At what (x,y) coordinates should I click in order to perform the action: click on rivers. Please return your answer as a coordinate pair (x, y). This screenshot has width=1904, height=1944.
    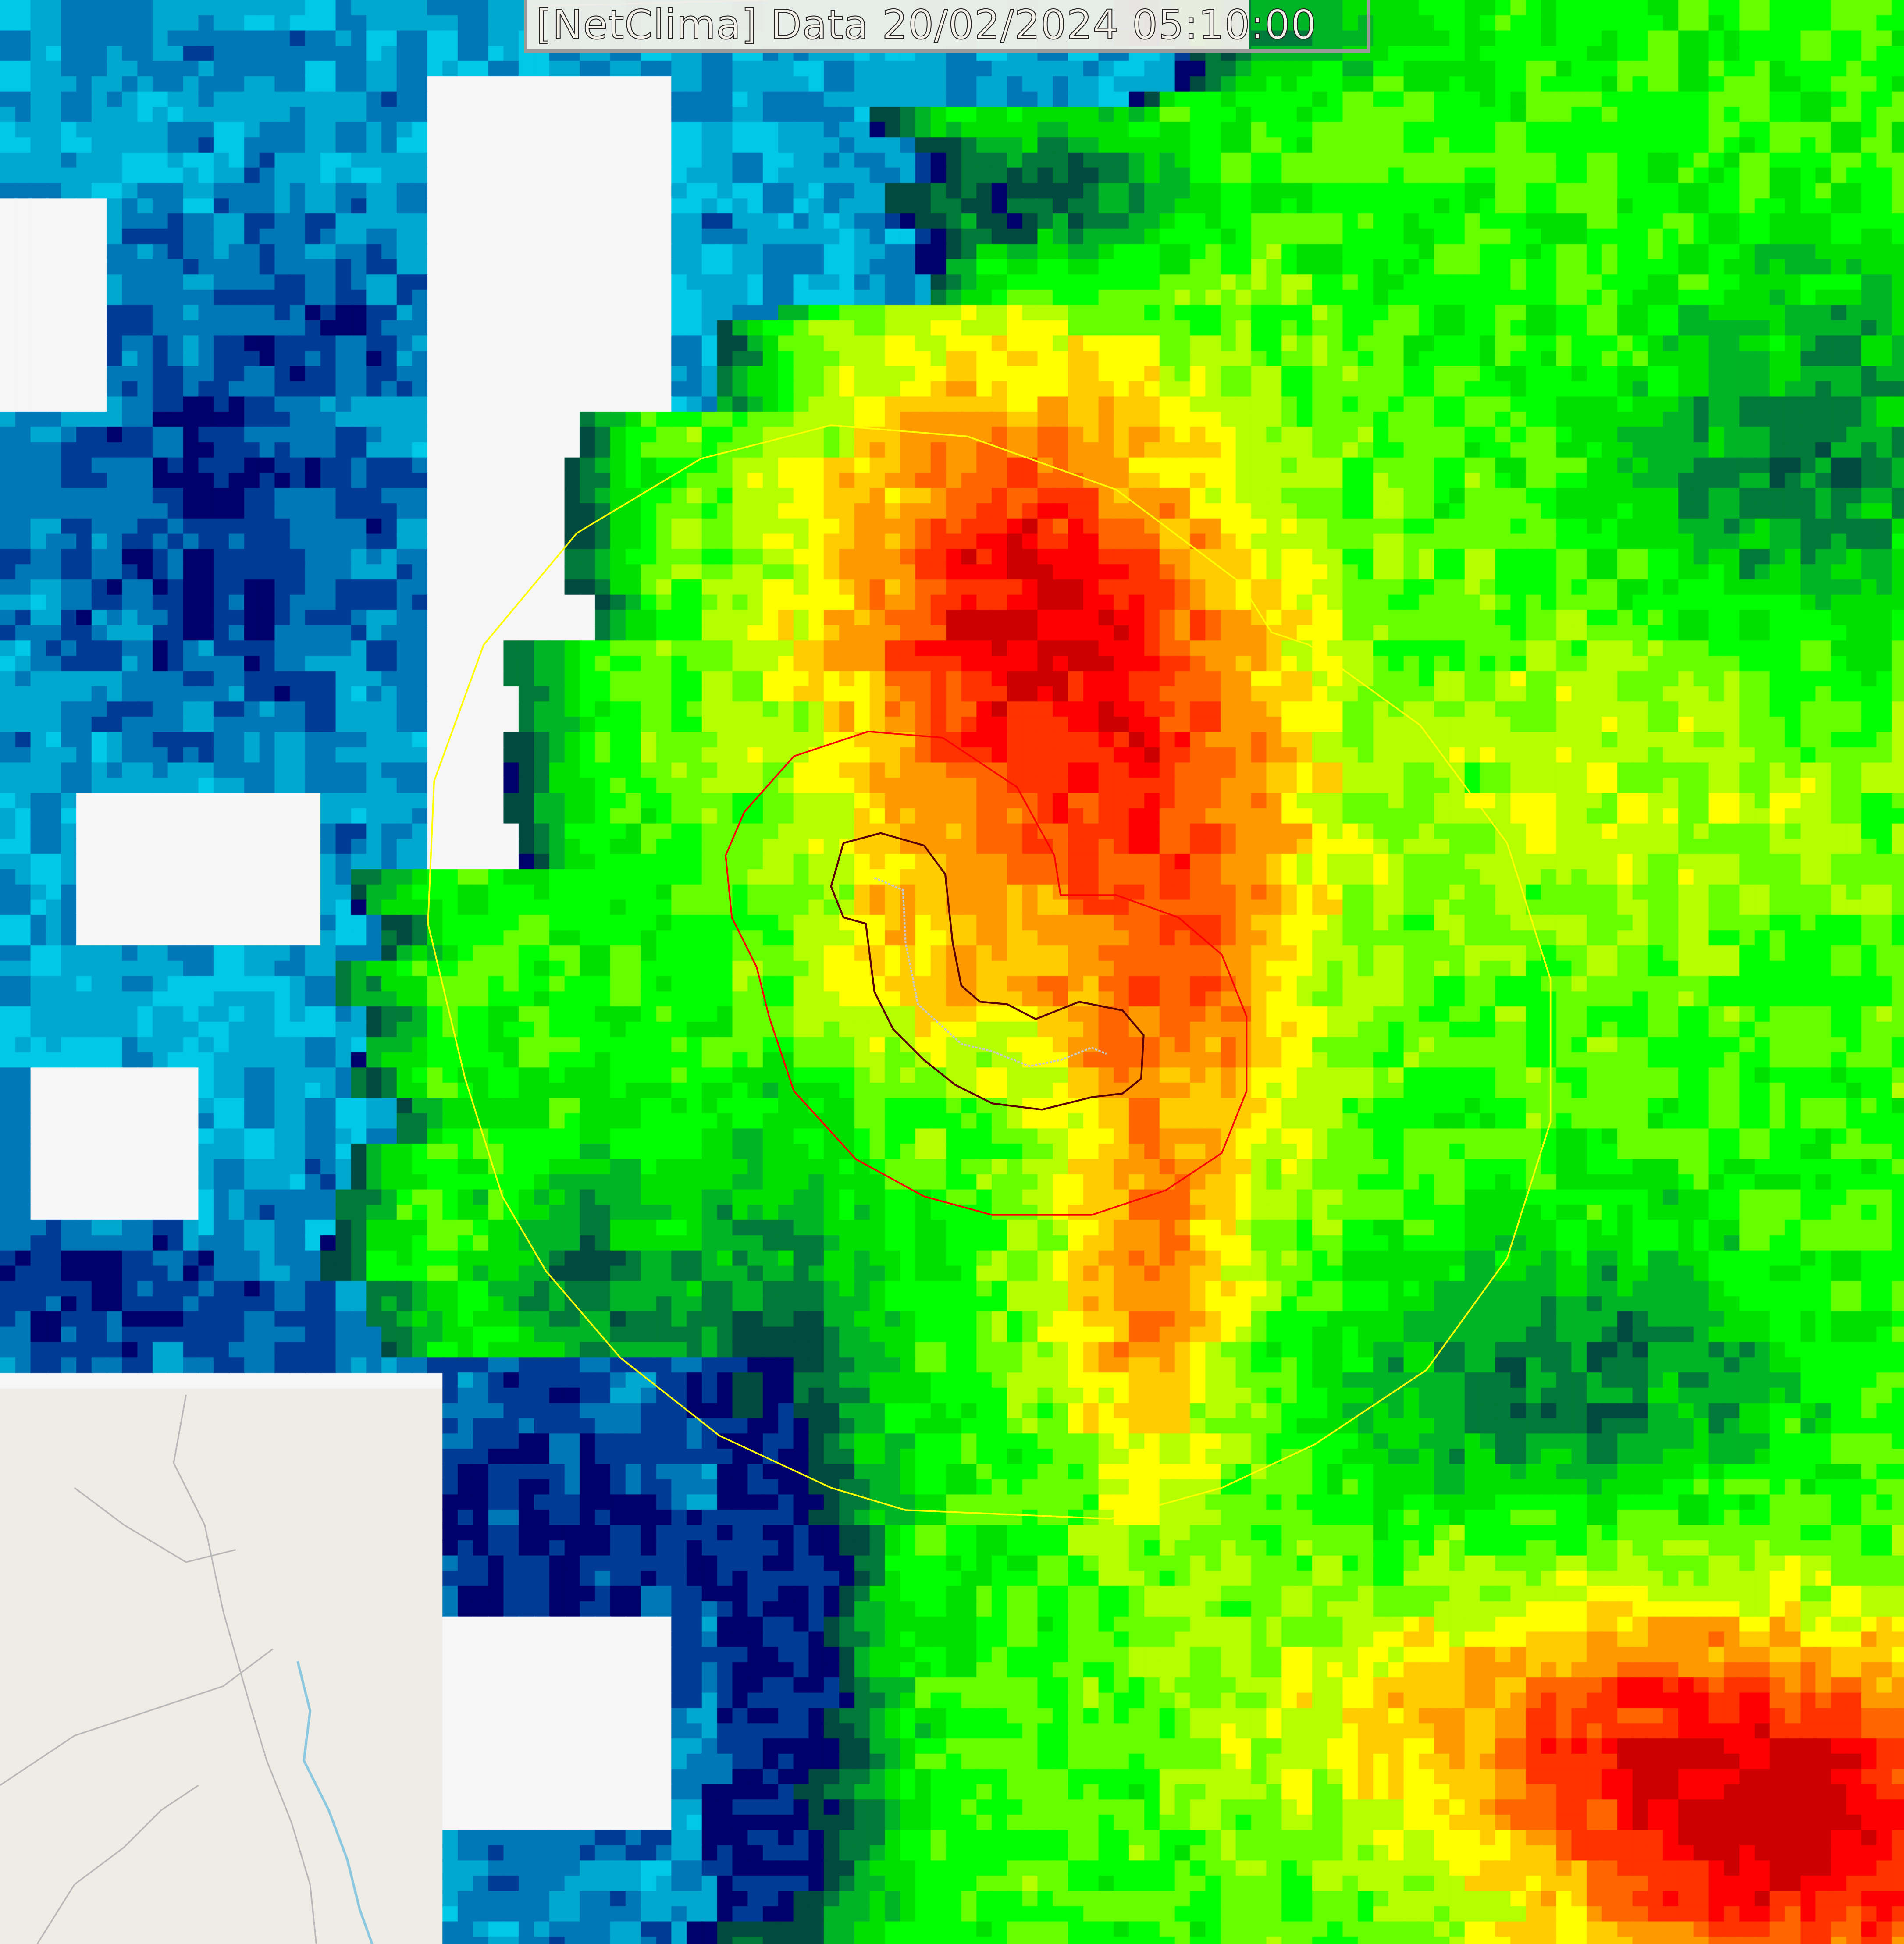
    Looking at the image, I should click on (335, 1802).